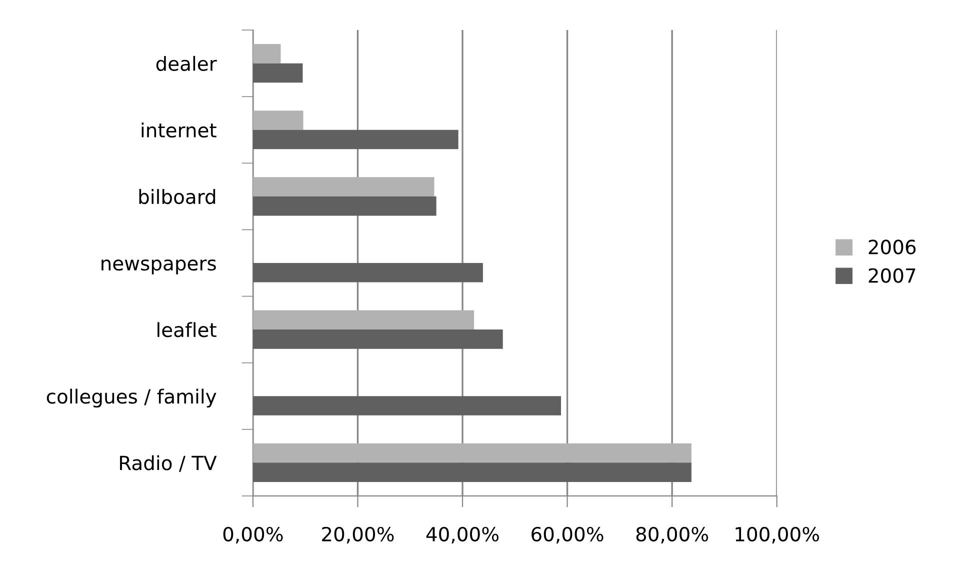 The width and height of the screenshot is (956, 578). What do you see at coordinates (358, 535) in the screenshot?
I see `x-tick-label: 20,00%` at bounding box center [358, 535].